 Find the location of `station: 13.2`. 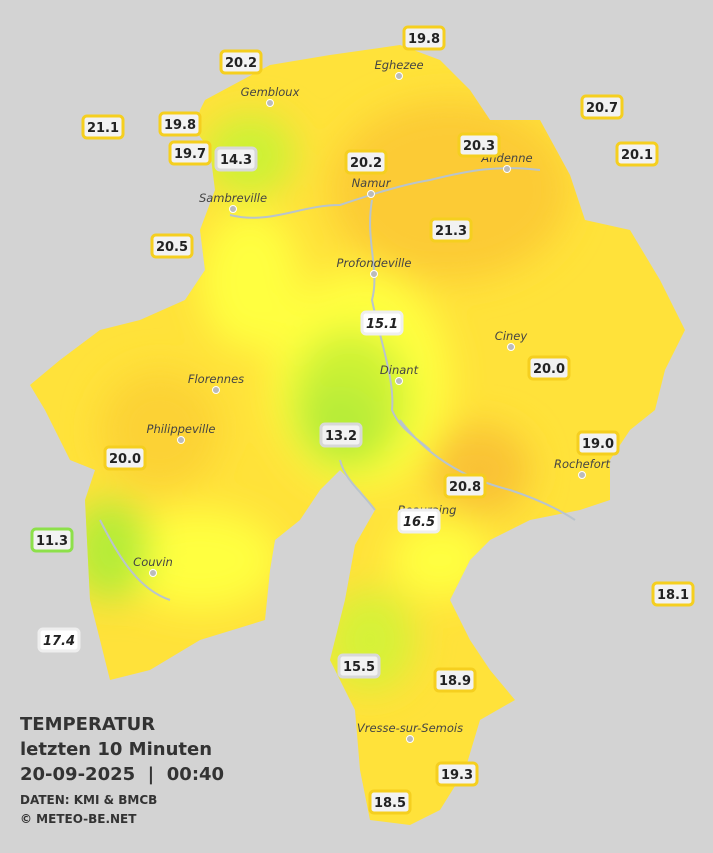

station: 13.2 is located at coordinates (341, 435).